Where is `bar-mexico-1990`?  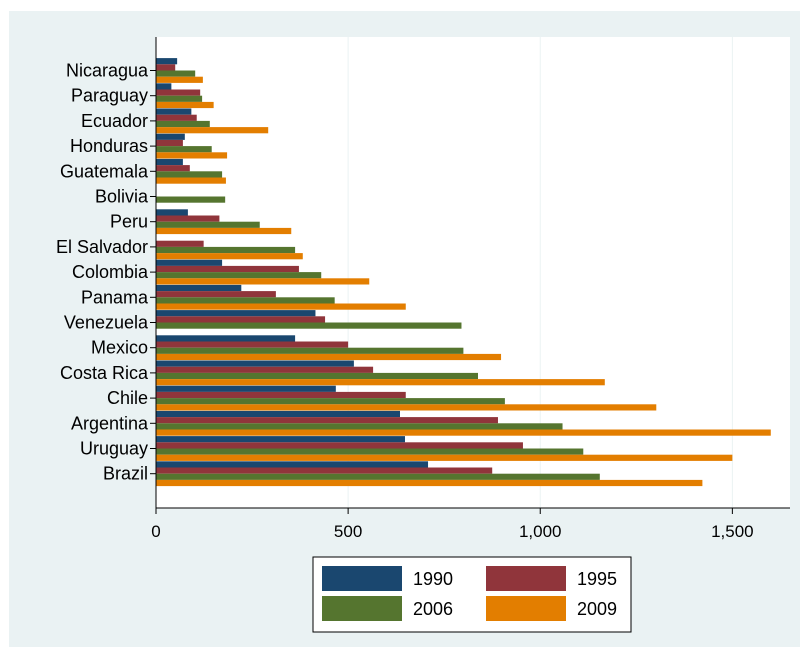
bar-mexico-1990 is located at coordinates (226, 338).